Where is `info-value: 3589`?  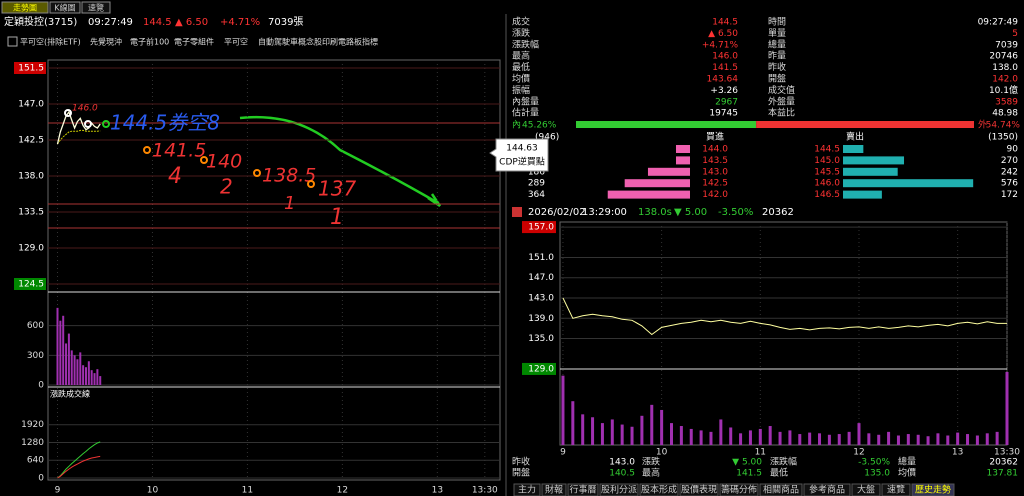
info-value: 3589 is located at coordinates (1006, 102).